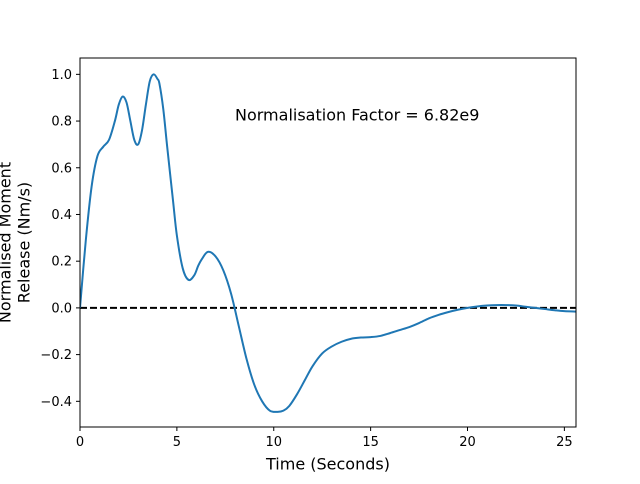 This screenshot has width=640, height=484. I want to click on x-tick-label: 25, so click(564, 442).